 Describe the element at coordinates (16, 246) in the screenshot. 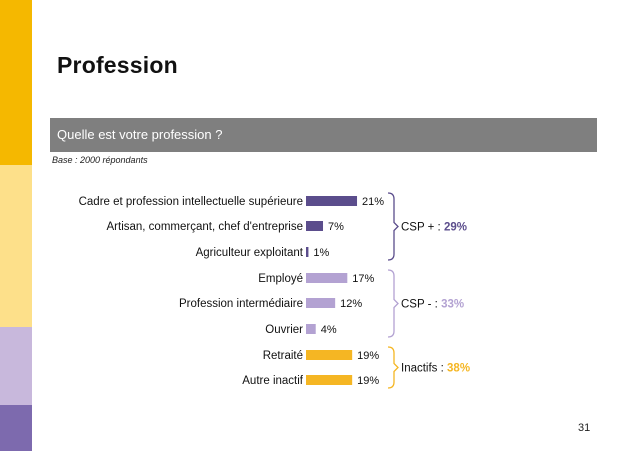

I see `decorative-strip-light-yellow` at that location.